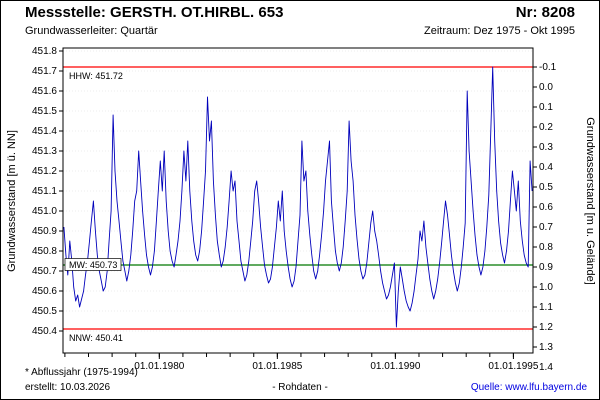 This screenshot has width=600, height=400. I want to click on x-tick-label: 01.01.1995, so click(513, 366).